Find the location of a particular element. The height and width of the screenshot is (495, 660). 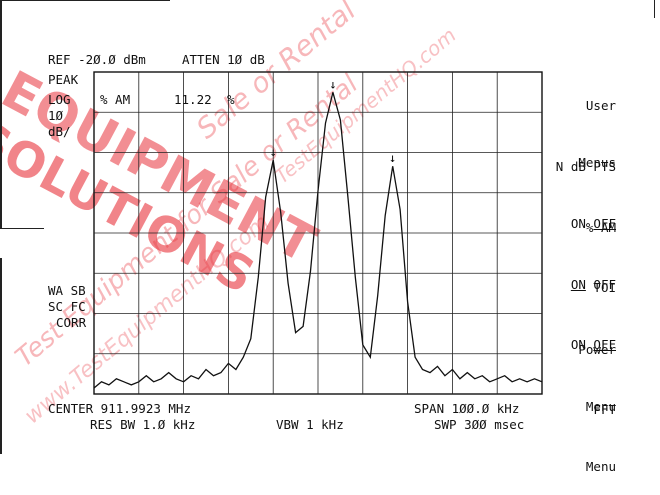

marker-unit: % is located at coordinates (231, 99).